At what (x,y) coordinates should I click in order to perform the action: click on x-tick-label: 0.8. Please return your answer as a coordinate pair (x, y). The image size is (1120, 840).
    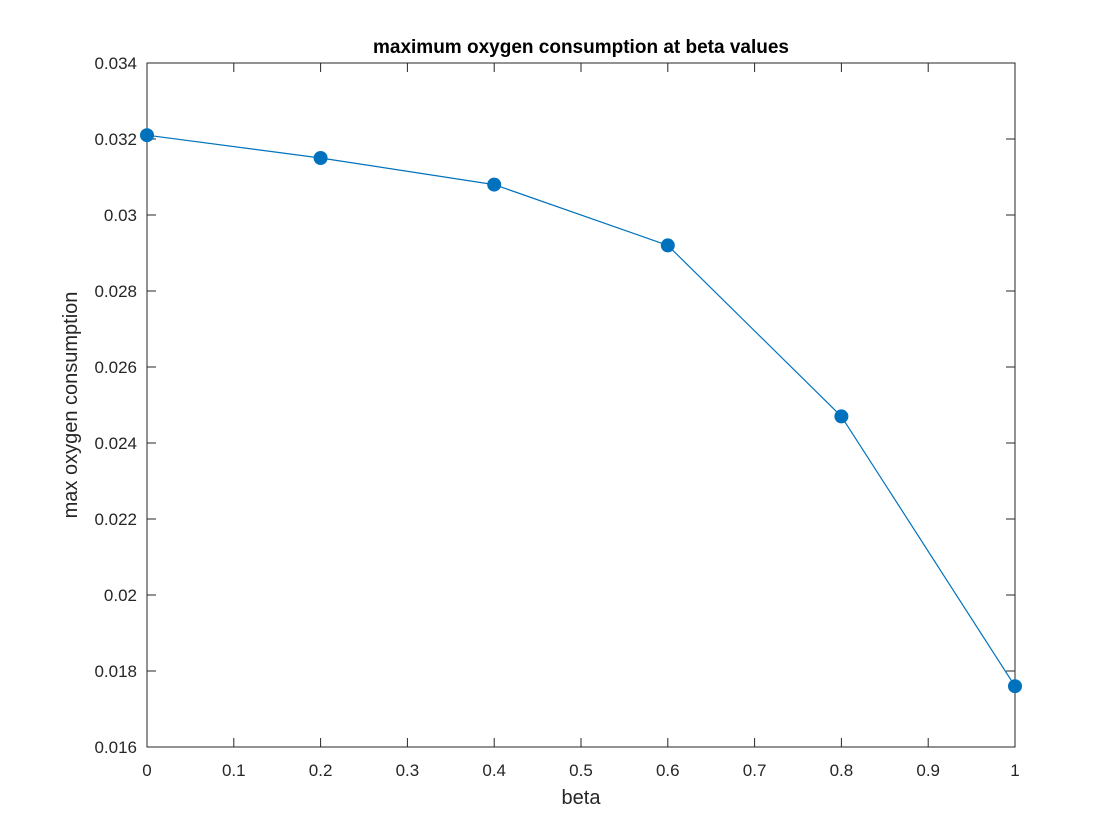
    Looking at the image, I should click on (842, 770).